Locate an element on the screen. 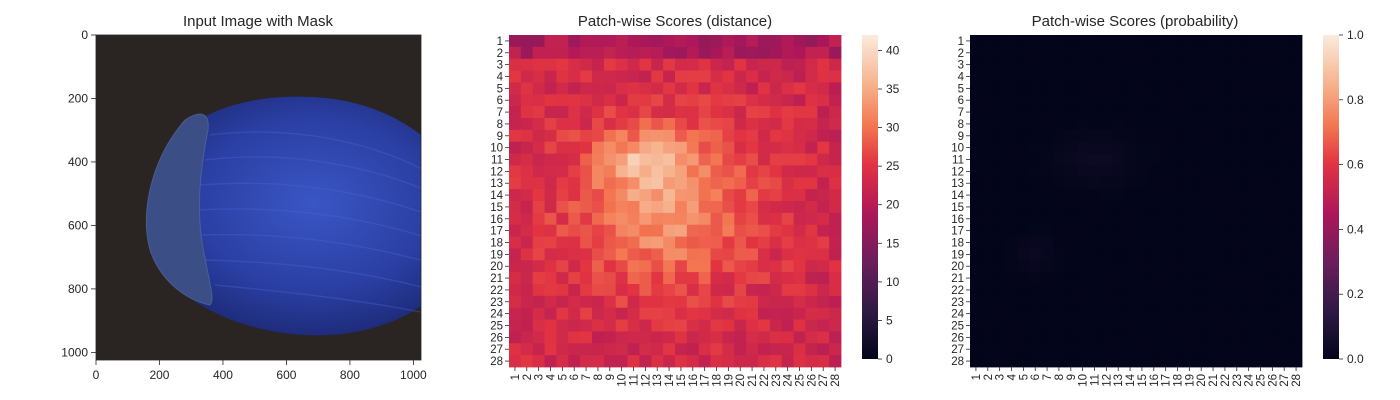  y-tick-label: 9 is located at coordinates (961, 137).